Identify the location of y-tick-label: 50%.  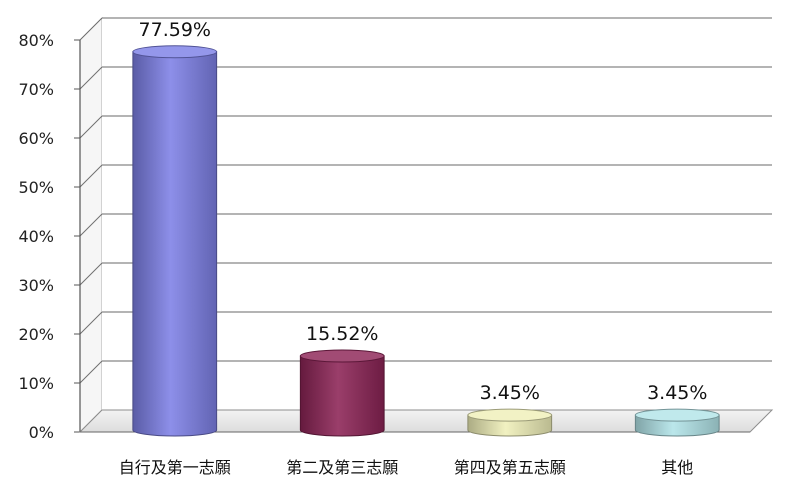
(36, 187).